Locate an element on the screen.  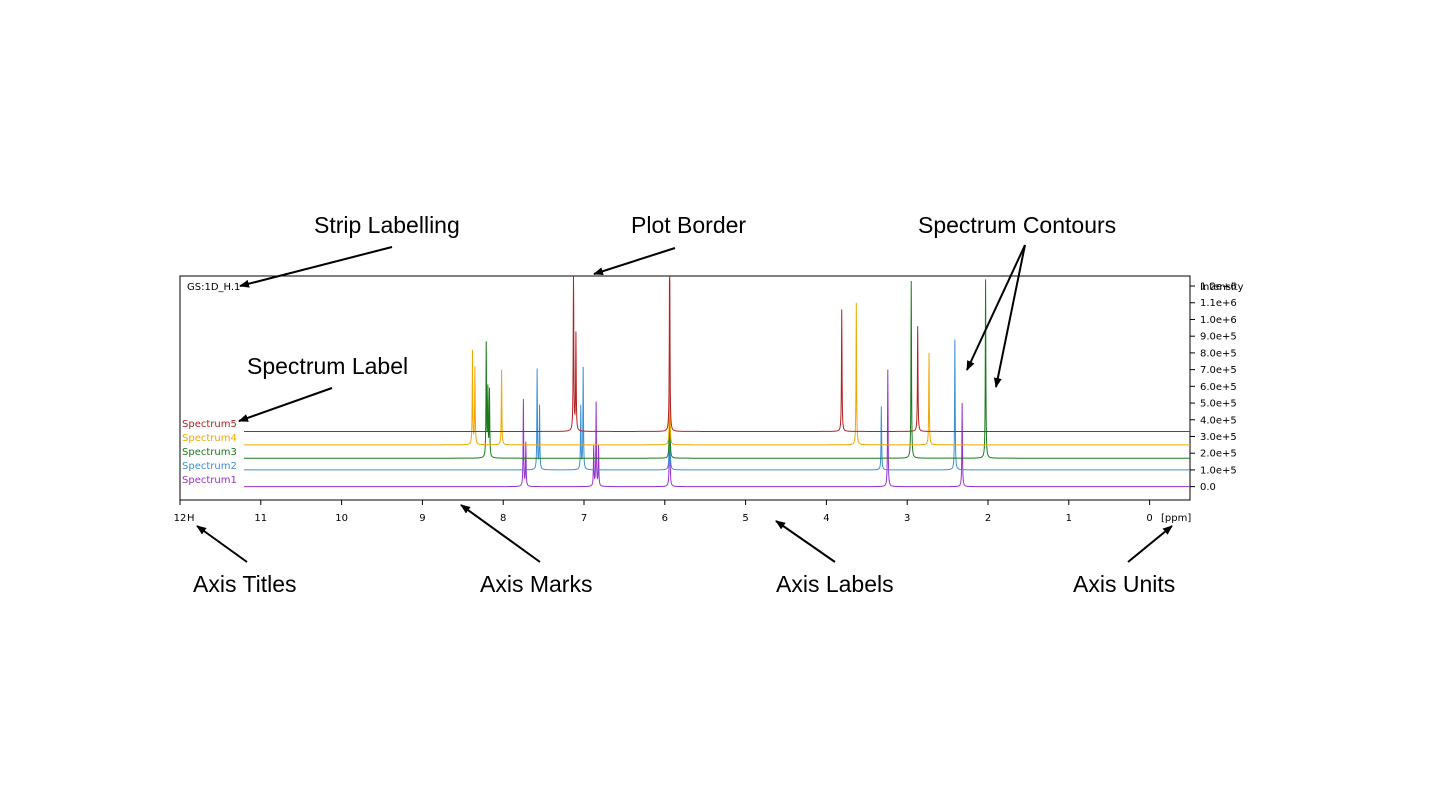
y-tick-label: 5.0e+5 is located at coordinates (1218, 404).